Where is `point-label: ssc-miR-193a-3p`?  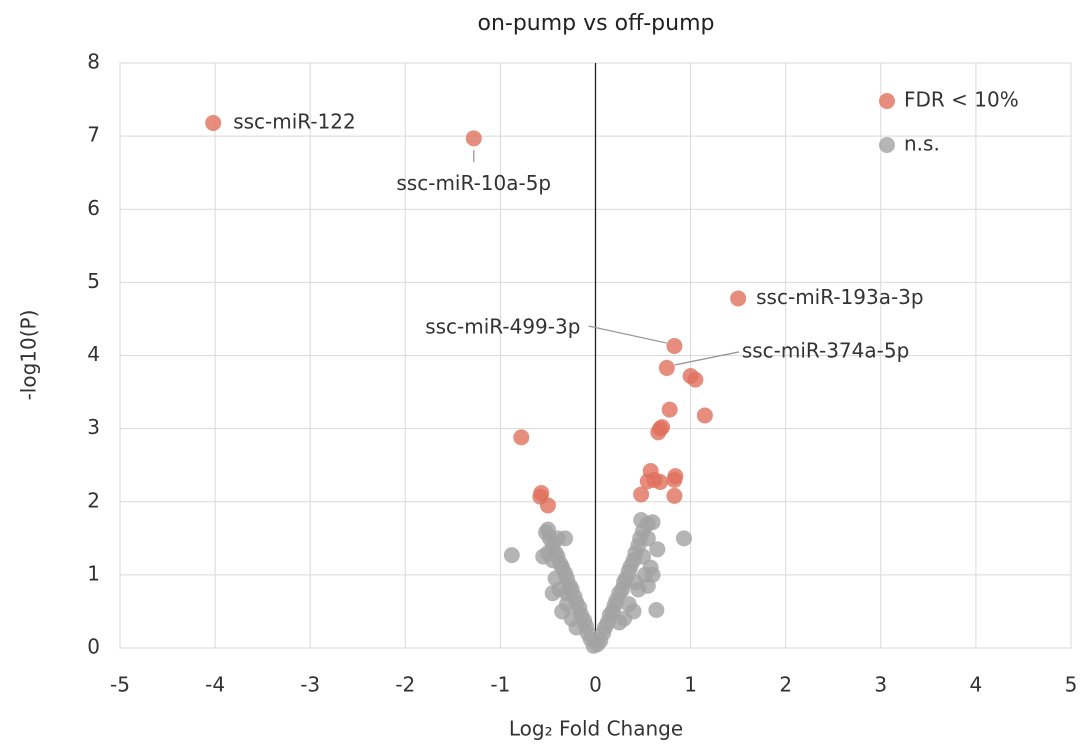 point-label: ssc-miR-193a-3p is located at coordinates (839, 297).